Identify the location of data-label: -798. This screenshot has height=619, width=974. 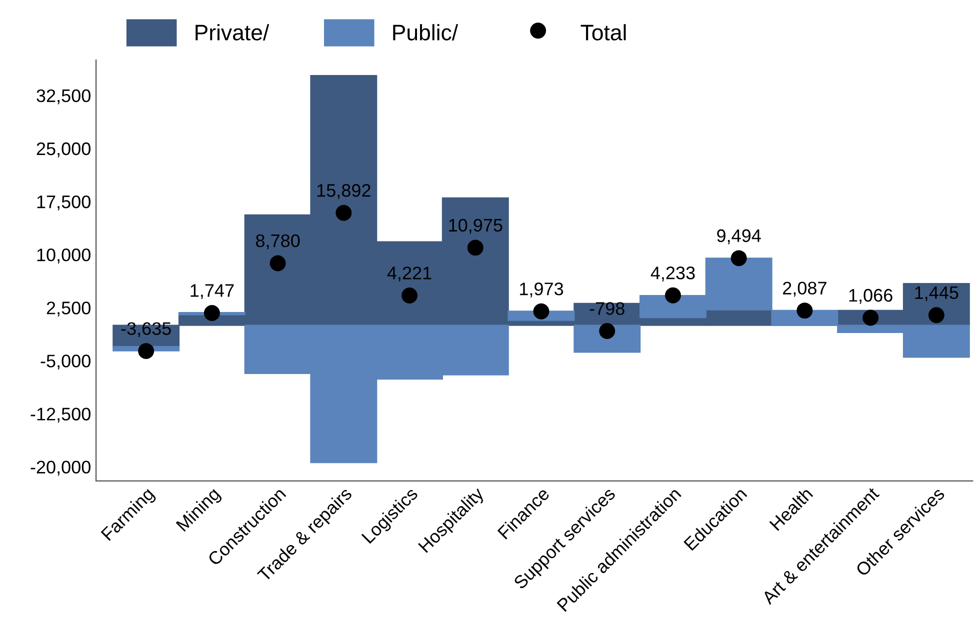
(607, 308).